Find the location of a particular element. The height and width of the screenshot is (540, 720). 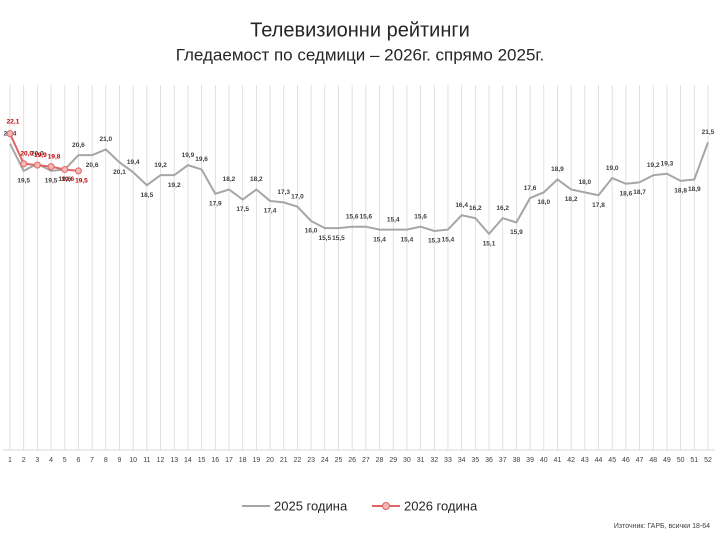

x-tick-label: 47 is located at coordinates (640, 460).